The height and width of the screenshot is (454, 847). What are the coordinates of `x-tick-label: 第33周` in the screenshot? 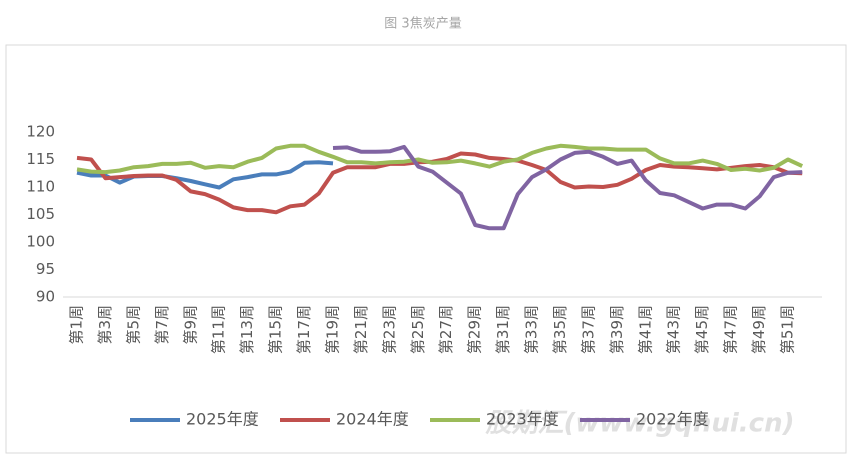 It's located at (532, 329).